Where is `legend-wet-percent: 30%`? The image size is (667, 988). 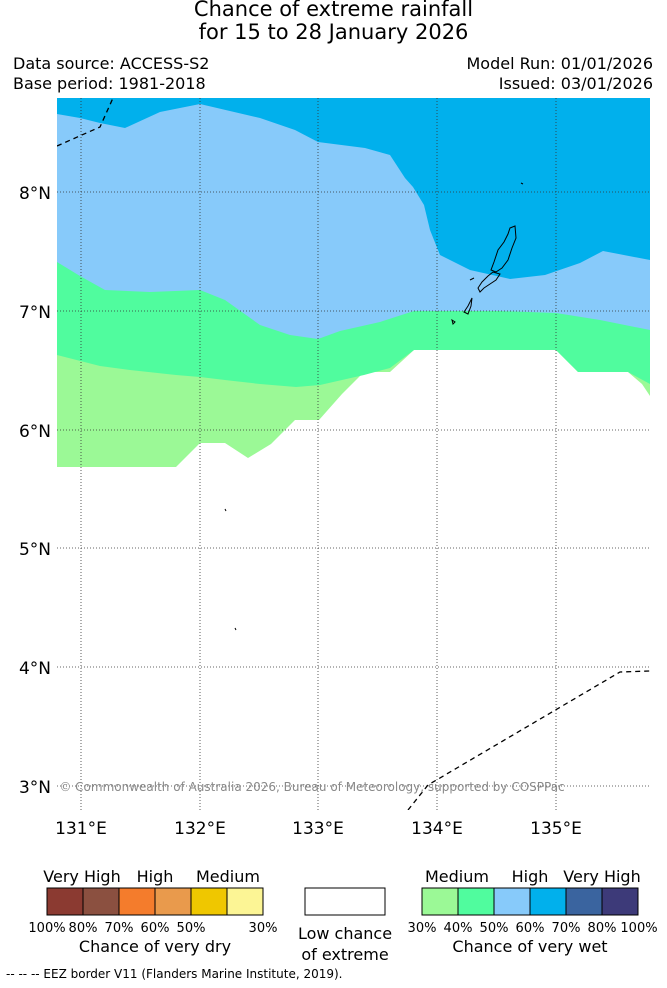 legend-wet-percent: 30% is located at coordinates (422, 928).